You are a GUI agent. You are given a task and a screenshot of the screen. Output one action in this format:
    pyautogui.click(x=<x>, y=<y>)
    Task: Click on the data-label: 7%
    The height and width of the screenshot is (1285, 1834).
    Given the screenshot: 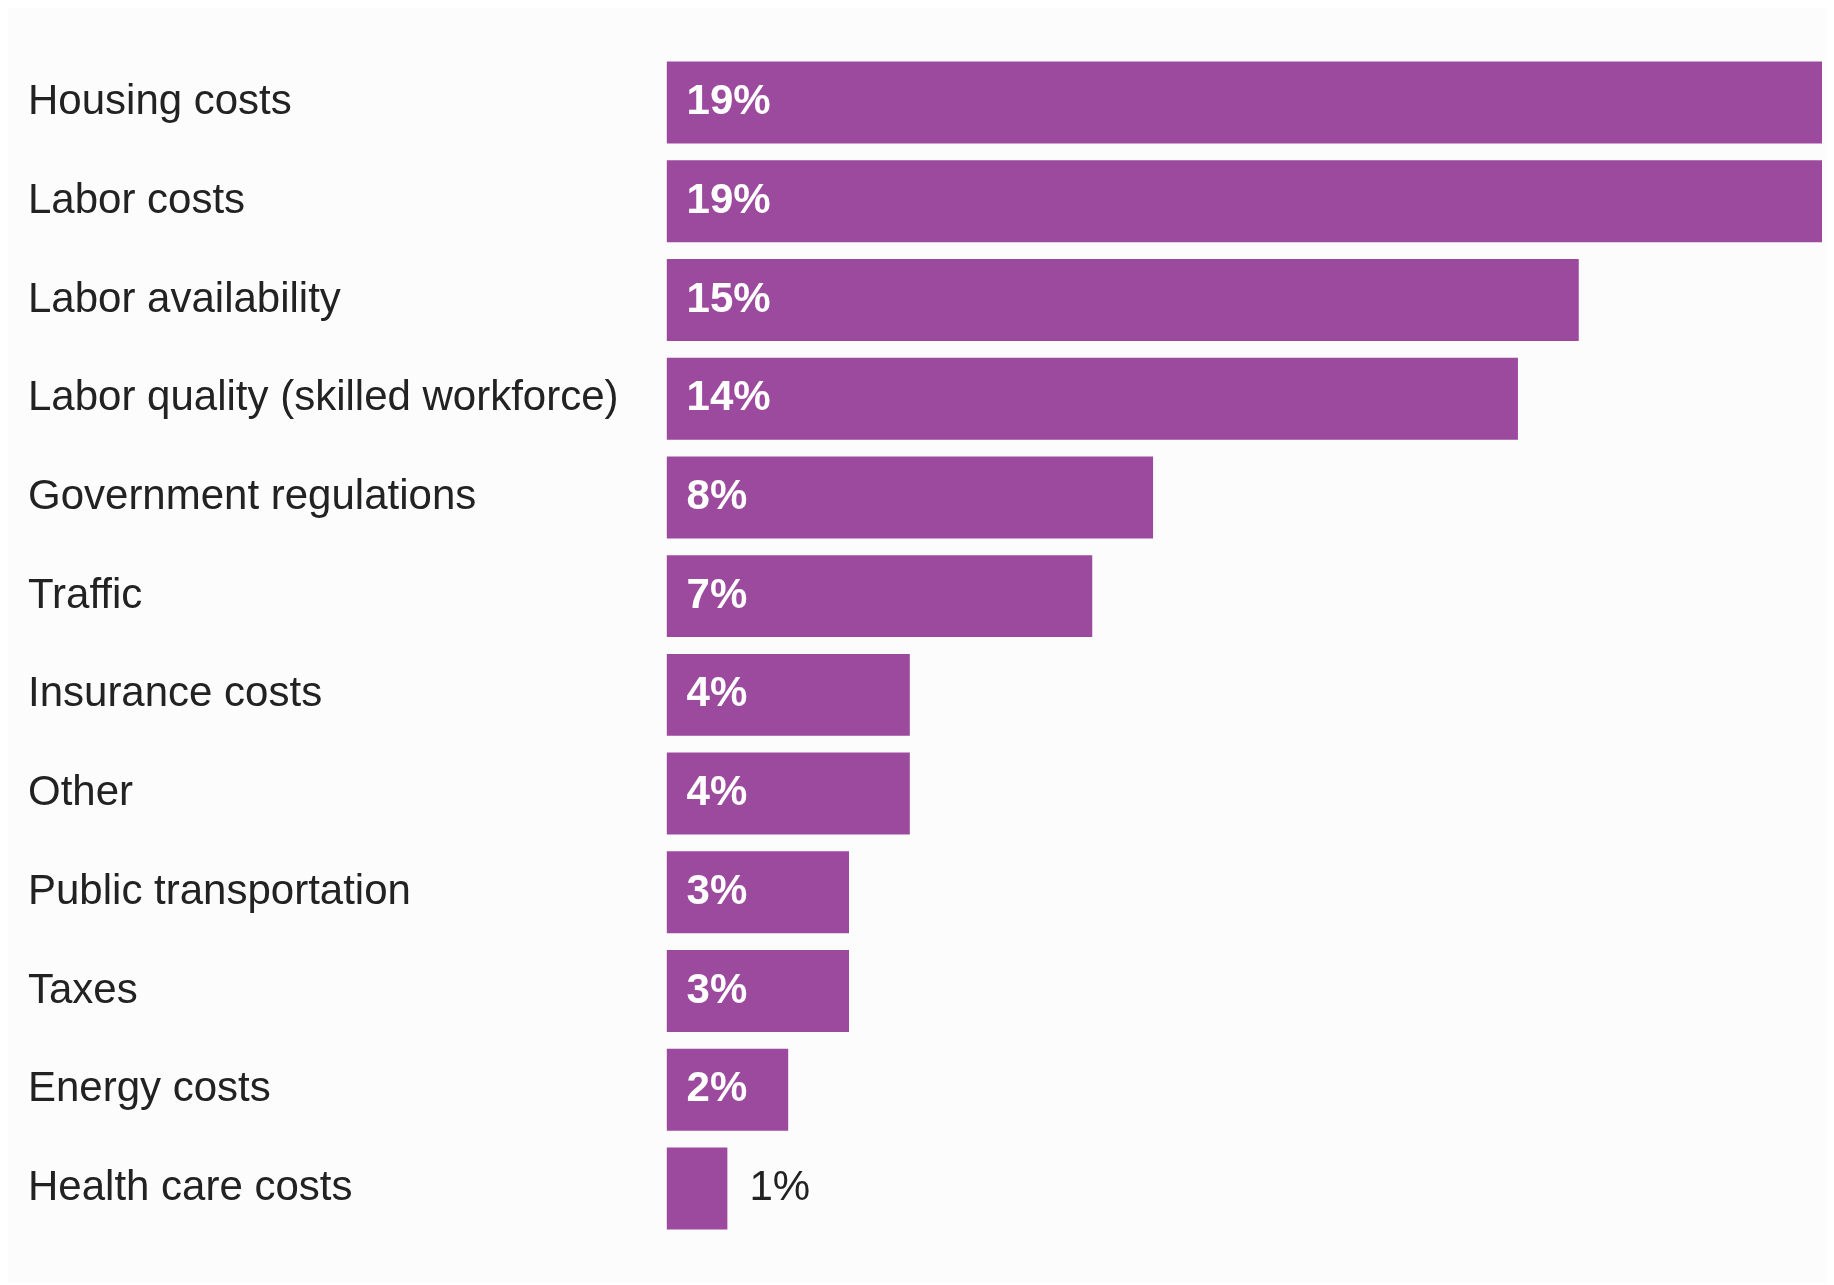 What is the action you would take?
    pyautogui.click(x=717, y=593)
    